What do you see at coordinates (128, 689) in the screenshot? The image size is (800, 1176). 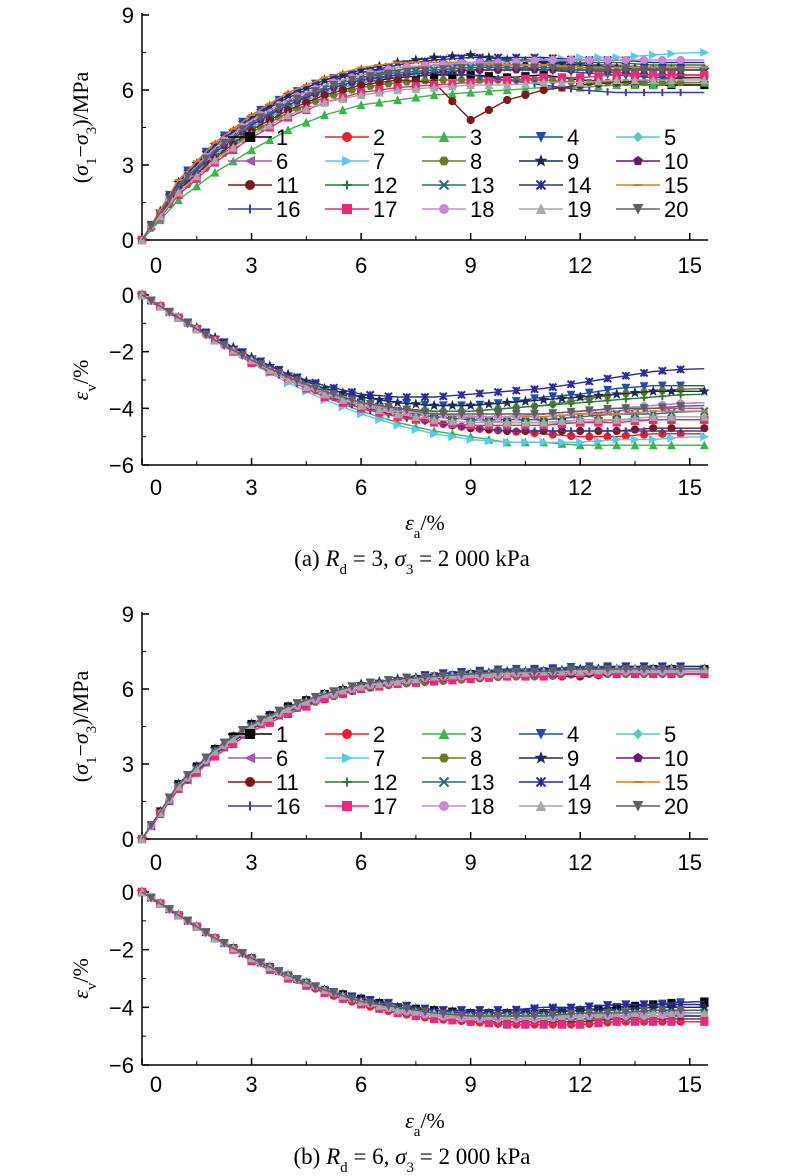 I see `y-tick-label: 6` at bounding box center [128, 689].